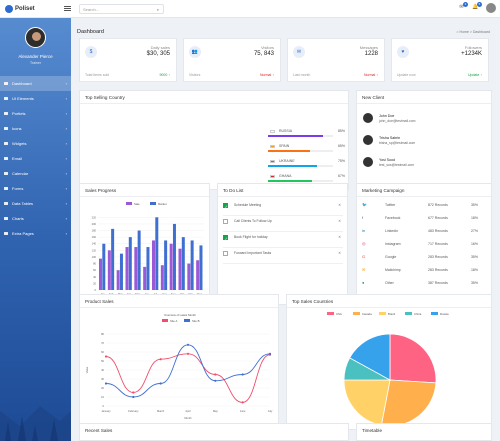  What do you see at coordinates (157, 9) in the screenshot?
I see `search-icon: ⌕` at bounding box center [157, 9].